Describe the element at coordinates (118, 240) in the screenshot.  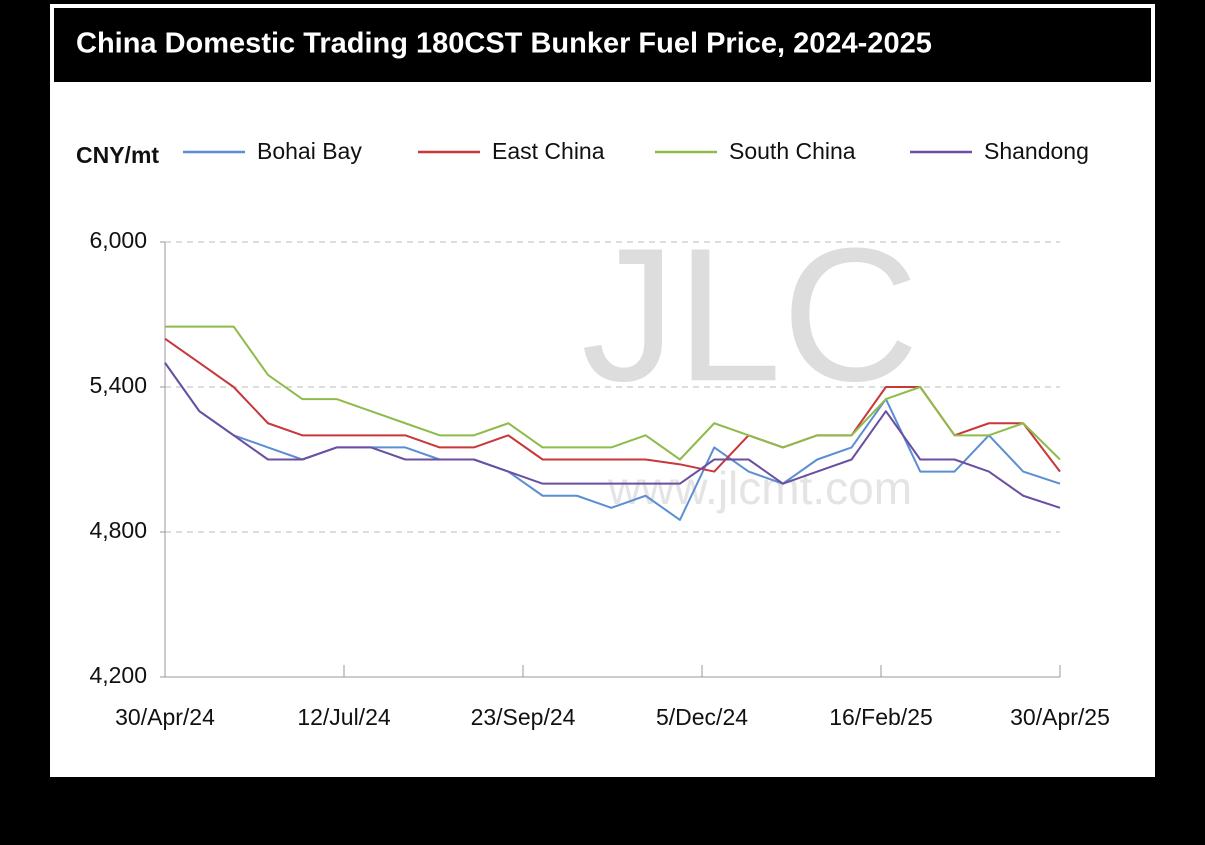
I see `y-tick-label: 6,000` at that location.